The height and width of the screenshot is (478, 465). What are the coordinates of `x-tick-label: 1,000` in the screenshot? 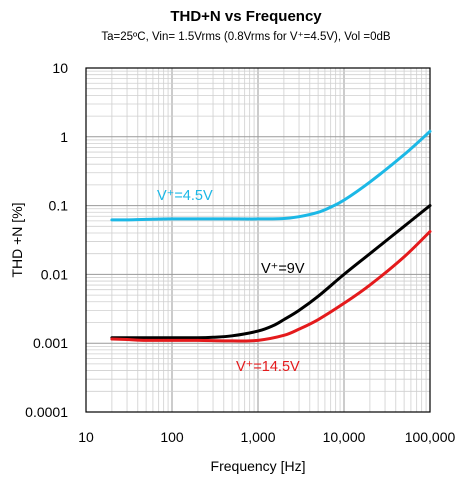 It's located at (257, 437).